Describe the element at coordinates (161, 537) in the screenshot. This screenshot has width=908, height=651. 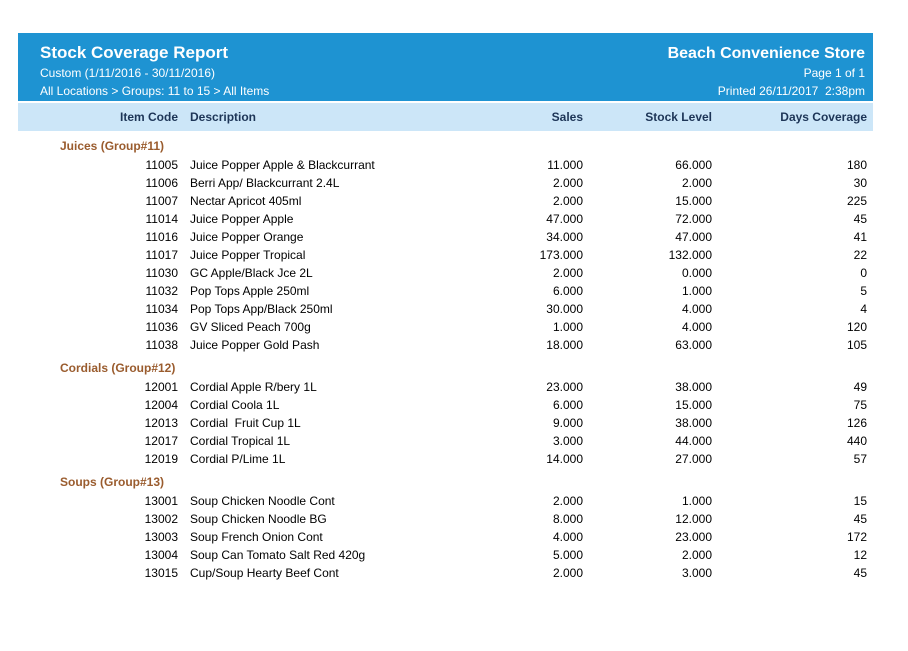
I see `item-code: 13003` at that location.